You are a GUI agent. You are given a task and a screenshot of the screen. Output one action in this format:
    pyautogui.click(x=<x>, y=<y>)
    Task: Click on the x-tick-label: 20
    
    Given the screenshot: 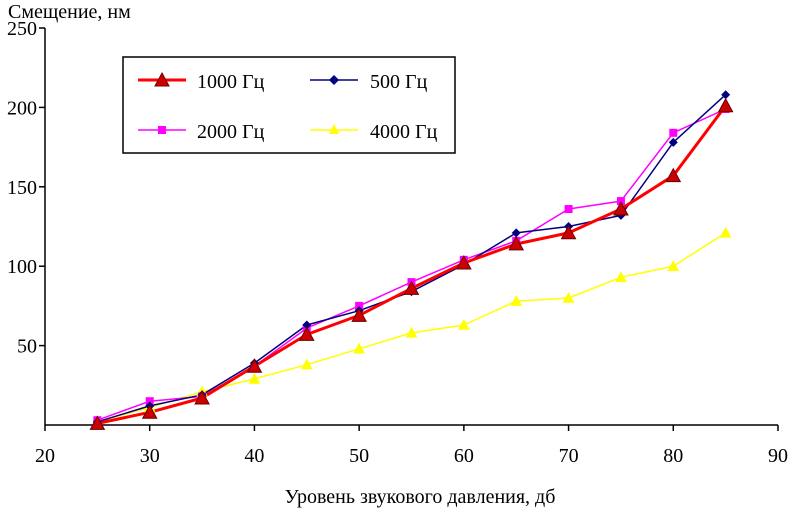 What is the action you would take?
    pyautogui.click(x=45, y=456)
    